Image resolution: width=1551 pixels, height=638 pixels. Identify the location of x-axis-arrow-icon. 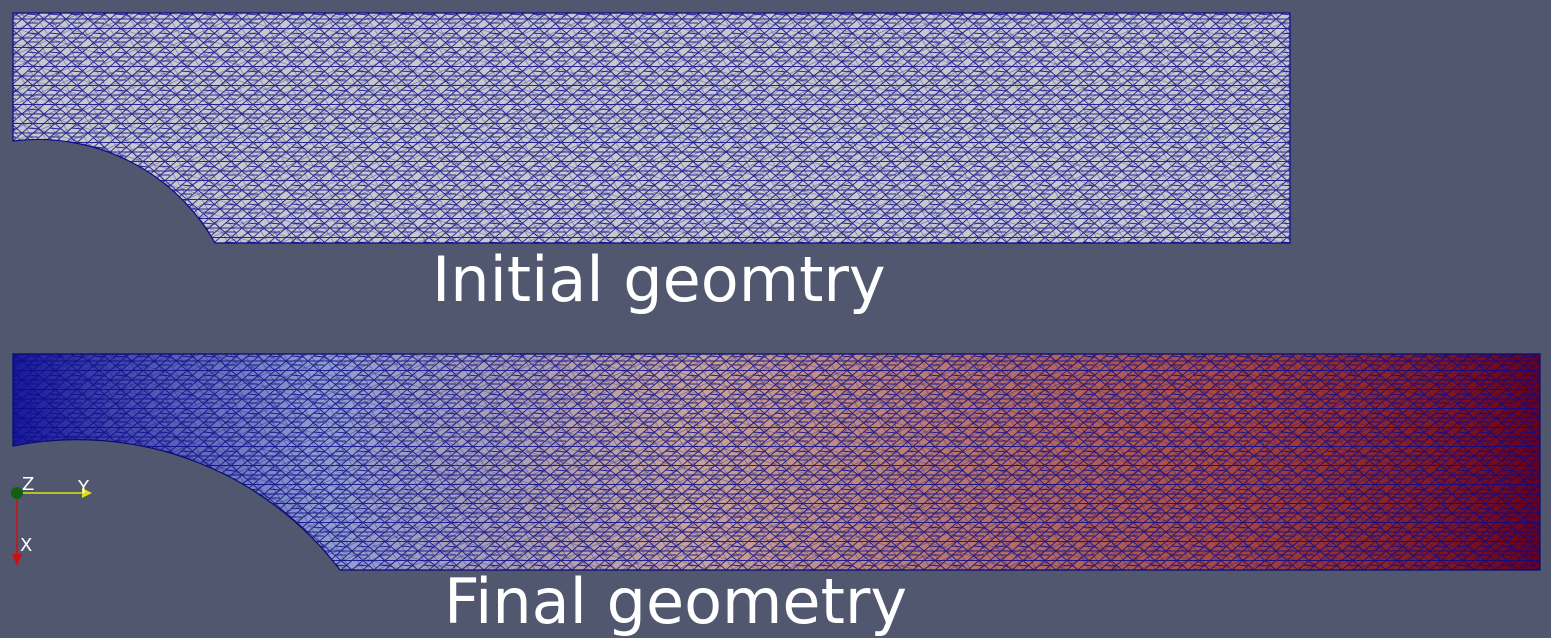
(17, 560).